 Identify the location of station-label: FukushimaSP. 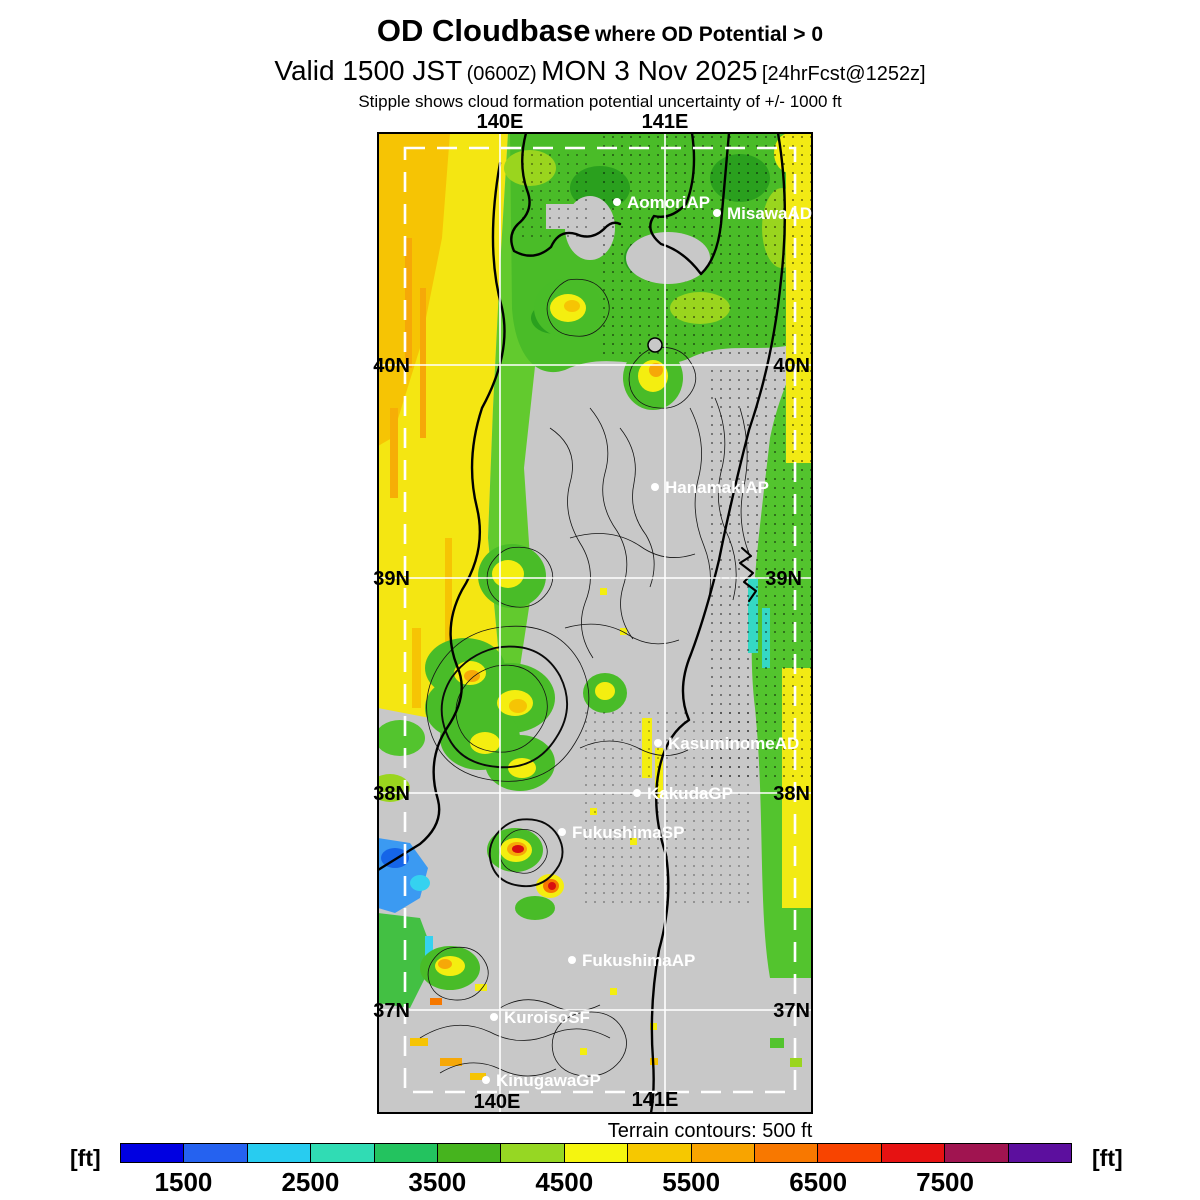
(628, 832).